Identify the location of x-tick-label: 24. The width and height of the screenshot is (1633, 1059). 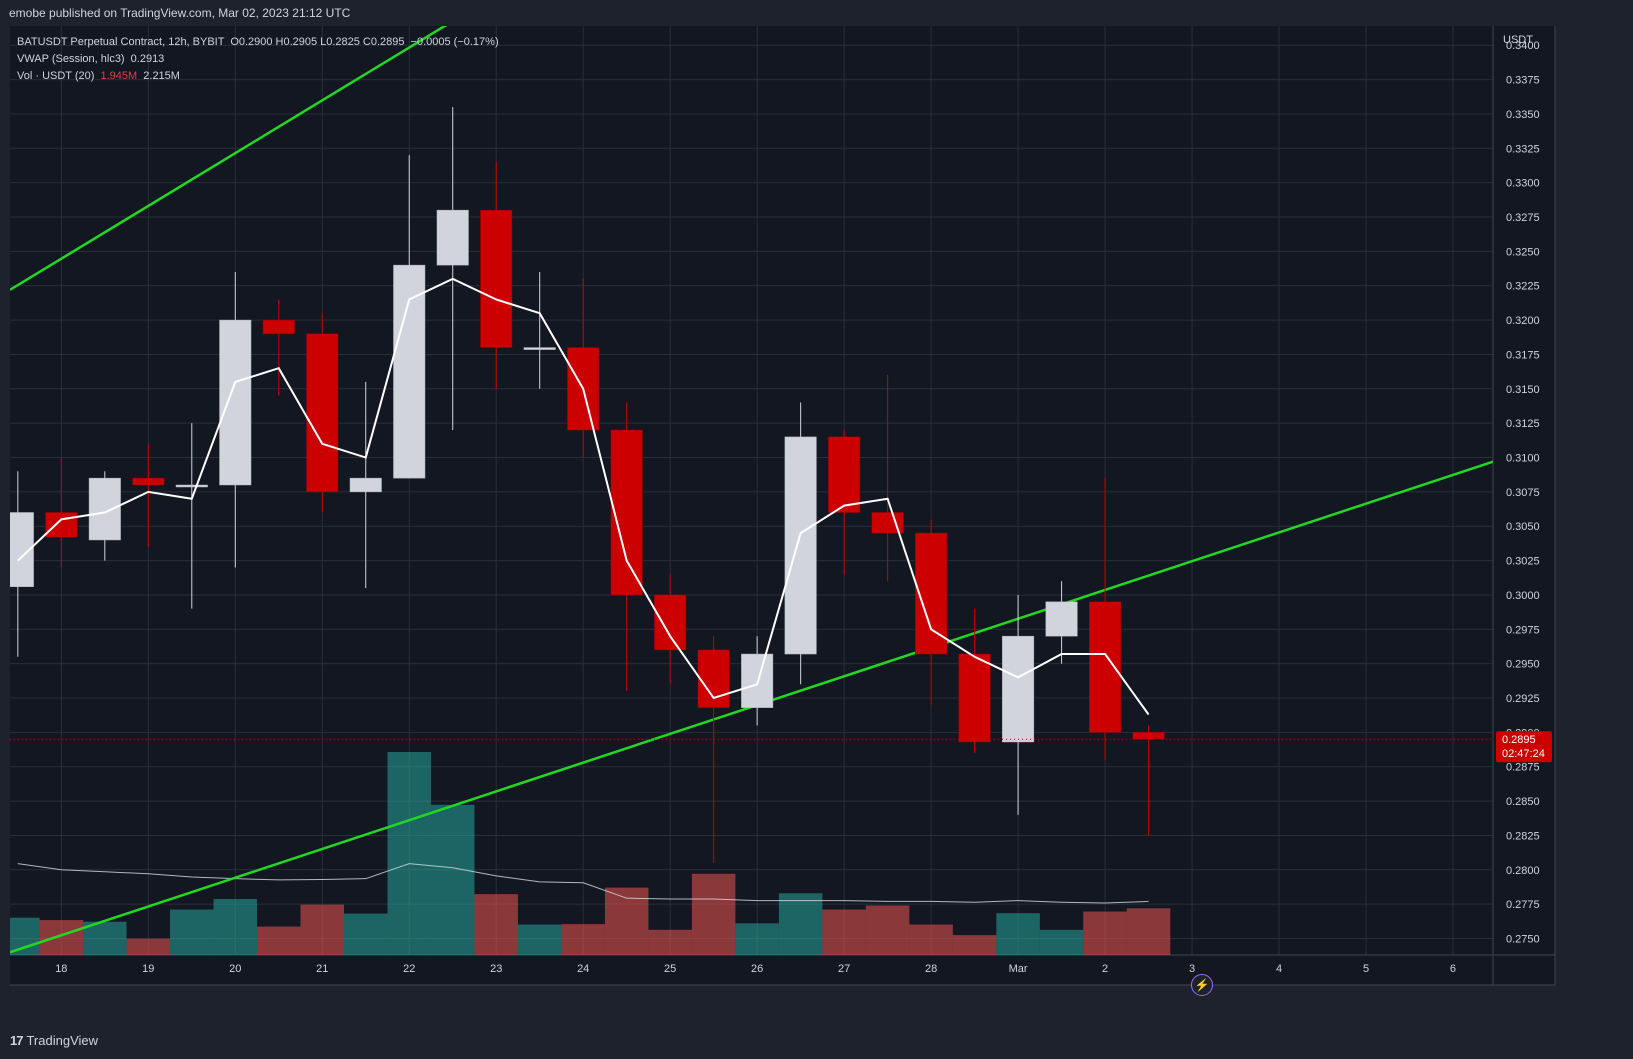
(583, 969).